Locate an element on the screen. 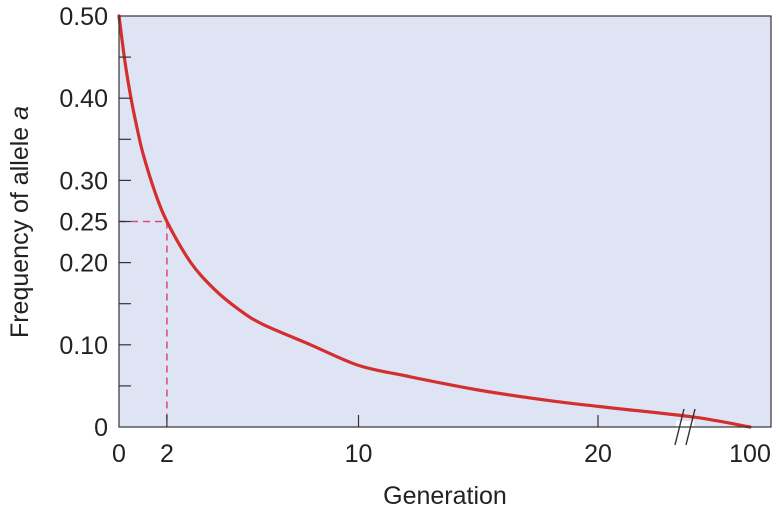 This screenshot has height=509, width=780. y-tick-label: 0.30 is located at coordinates (83, 181).